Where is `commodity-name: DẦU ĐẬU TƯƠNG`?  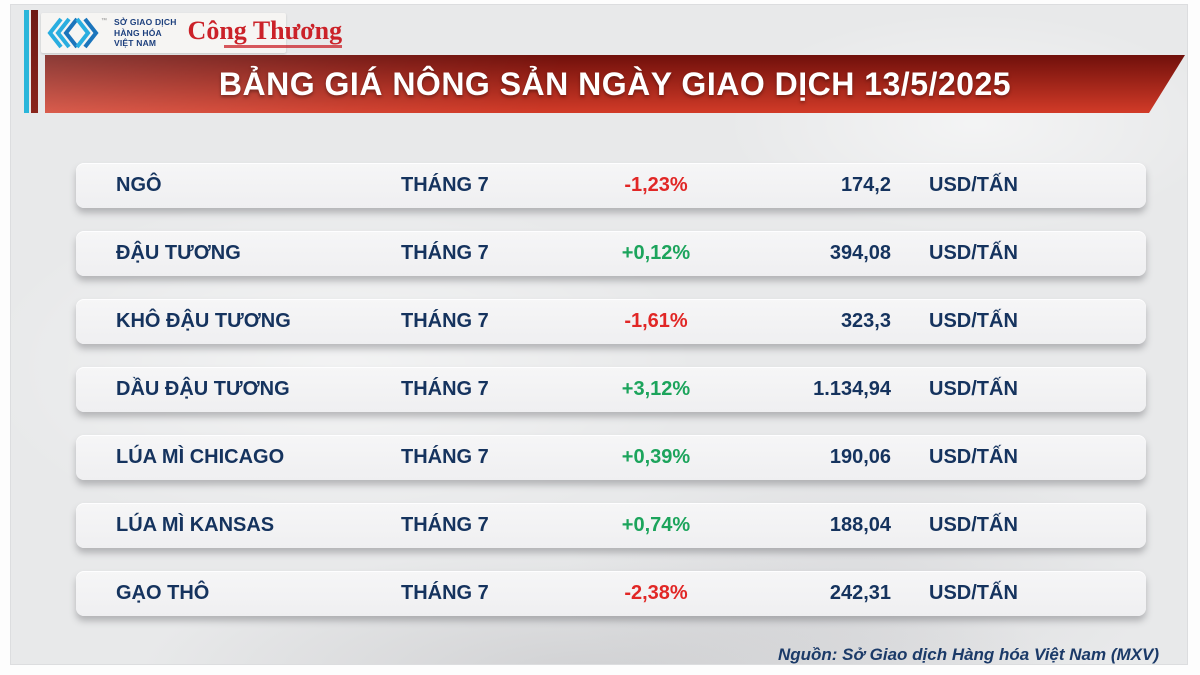
commodity-name: DẦU ĐẬU TƯƠNG is located at coordinates (203, 389).